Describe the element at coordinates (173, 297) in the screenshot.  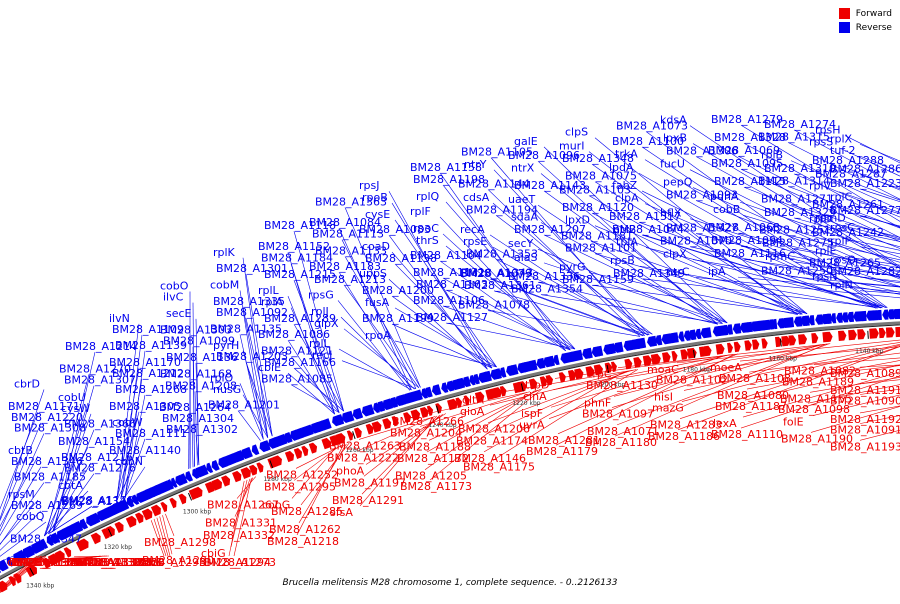
I see `gene-label: ilvC` at that location.